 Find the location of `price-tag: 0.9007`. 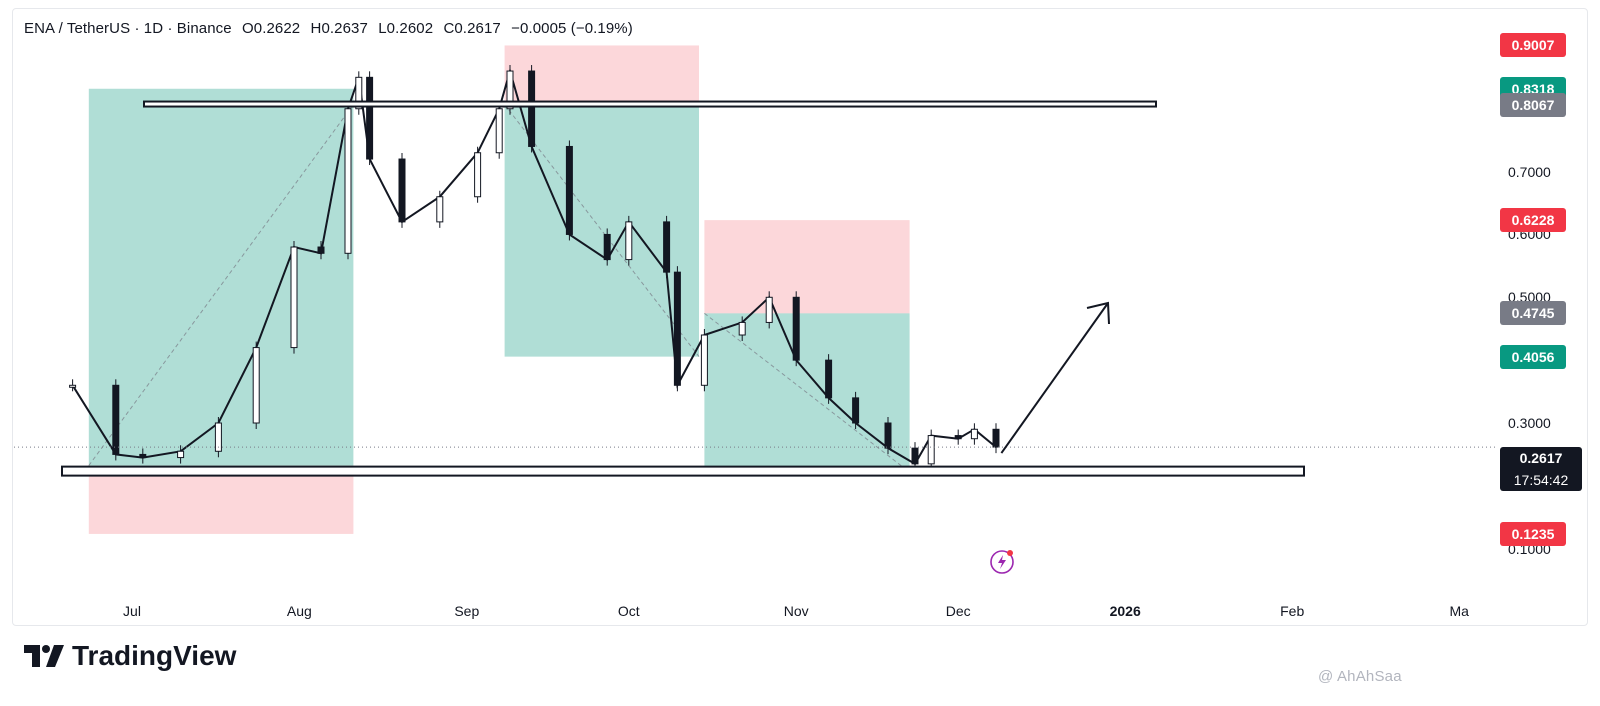

price-tag: 0.9007 is located at coordinates (1533, 45).